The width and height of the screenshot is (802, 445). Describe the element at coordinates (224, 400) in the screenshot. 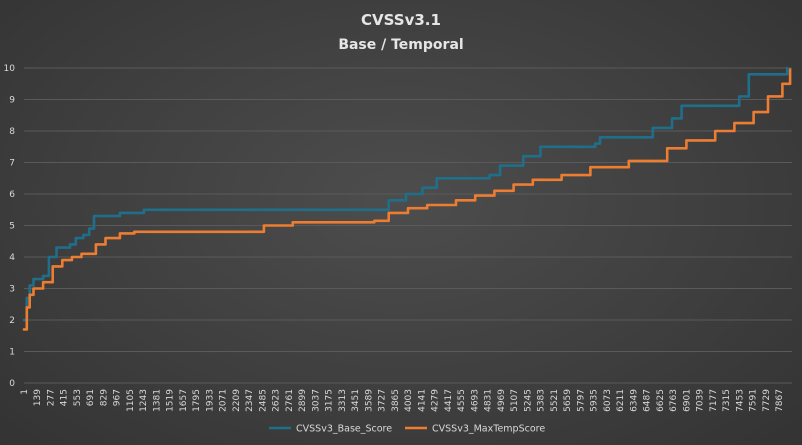

I see `x-tick-label: 2071` at that location.